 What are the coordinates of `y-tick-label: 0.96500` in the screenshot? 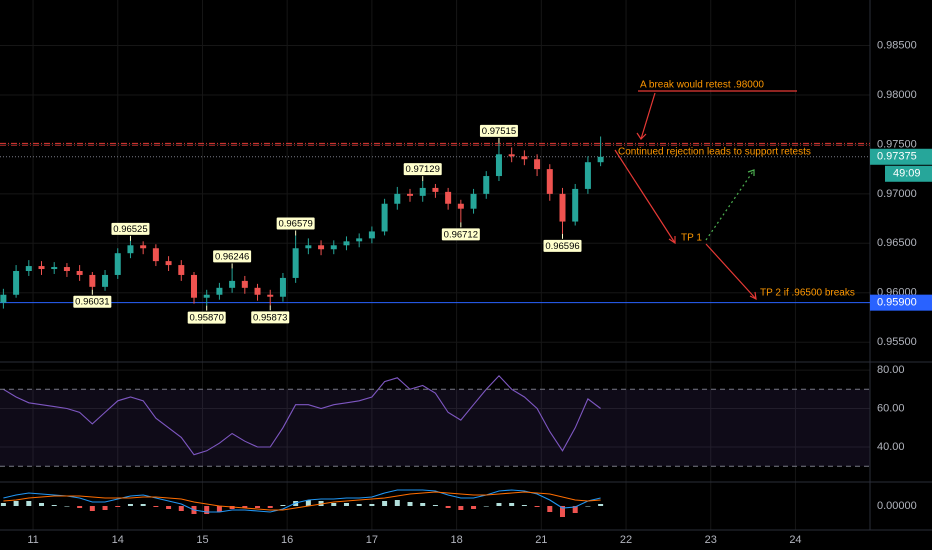 It's located at (897, 243).